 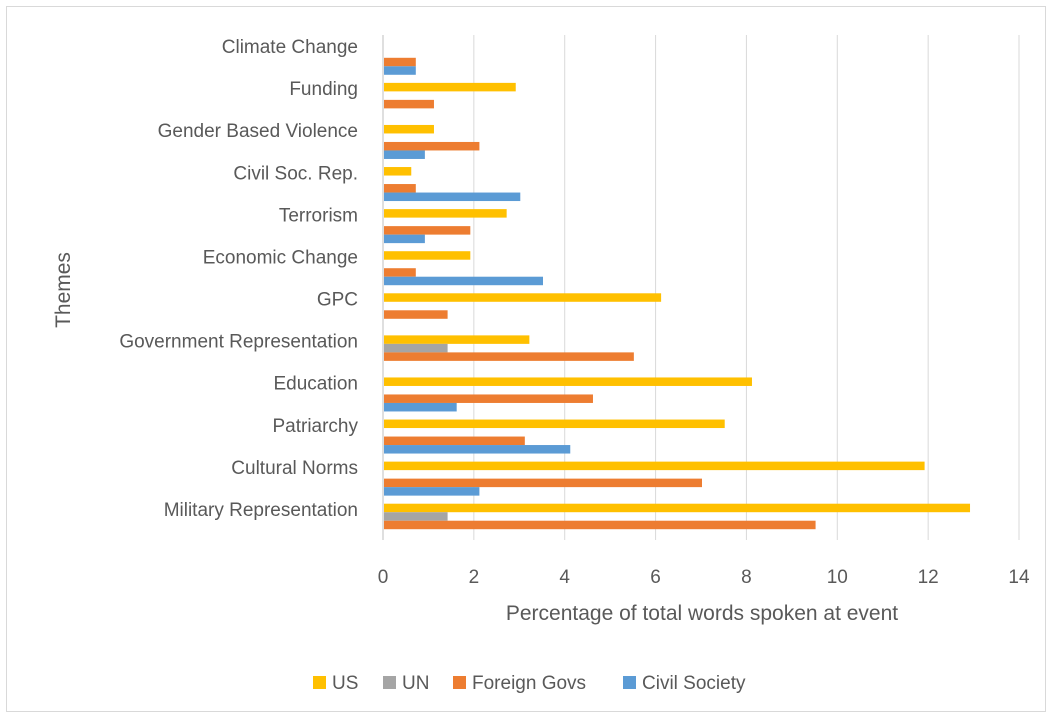 I want to click on category-label: Education, so click(x=315, y=384).